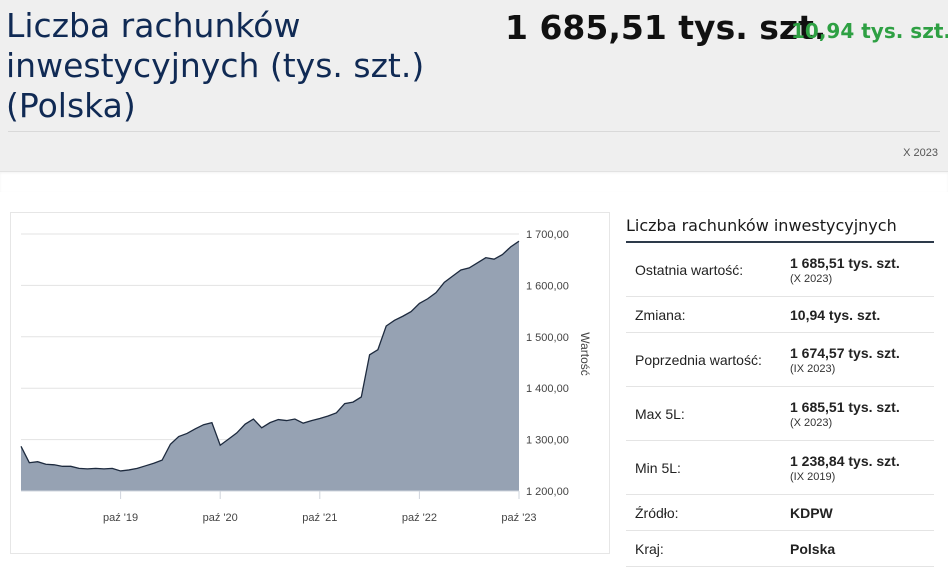  I want to click on row-change: Zmiana: 10,94 tys. szt., so click(780, 314).